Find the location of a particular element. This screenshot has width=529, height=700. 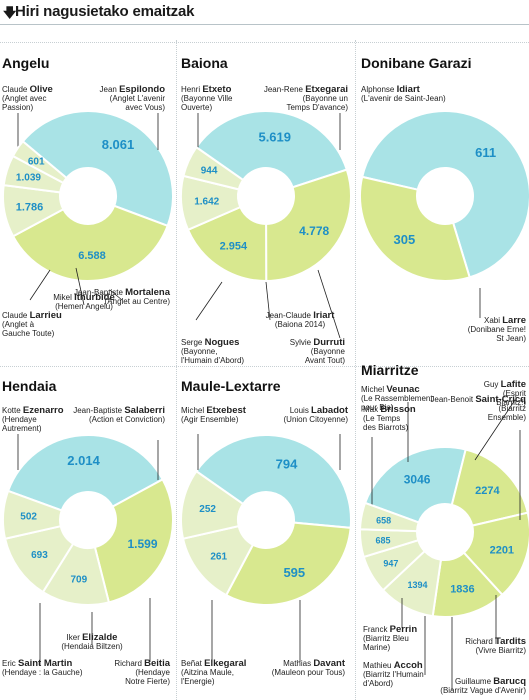

value-label-larre: 305 is located at coordinates (405, 239).